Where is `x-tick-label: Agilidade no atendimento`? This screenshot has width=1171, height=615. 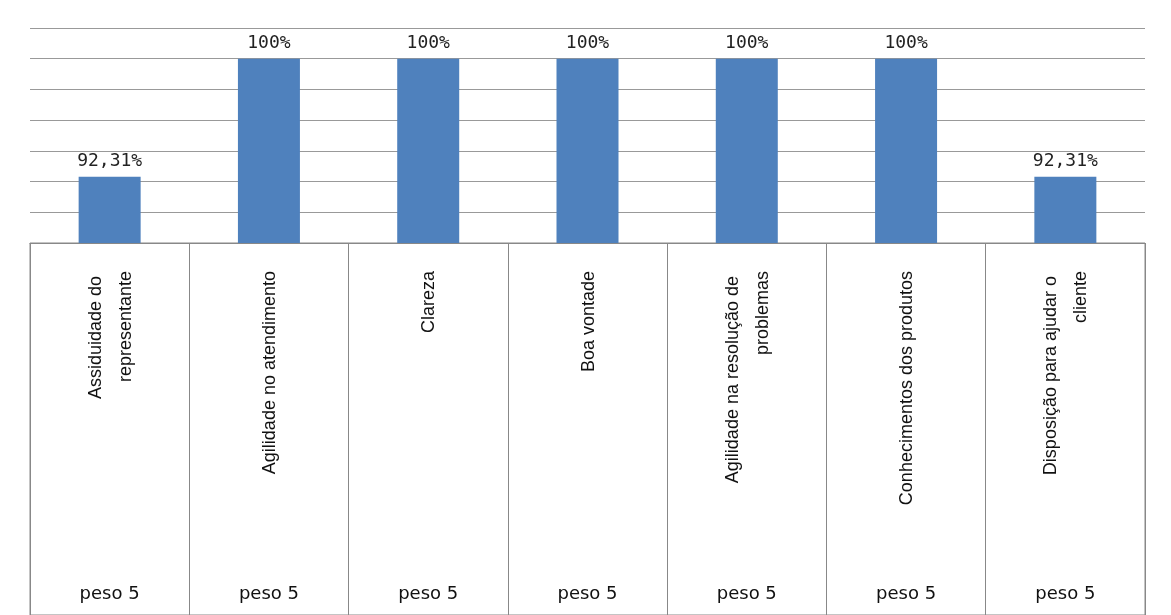
x-tick-label: Agilidade no atendimento is located at coordinates (268, 373).